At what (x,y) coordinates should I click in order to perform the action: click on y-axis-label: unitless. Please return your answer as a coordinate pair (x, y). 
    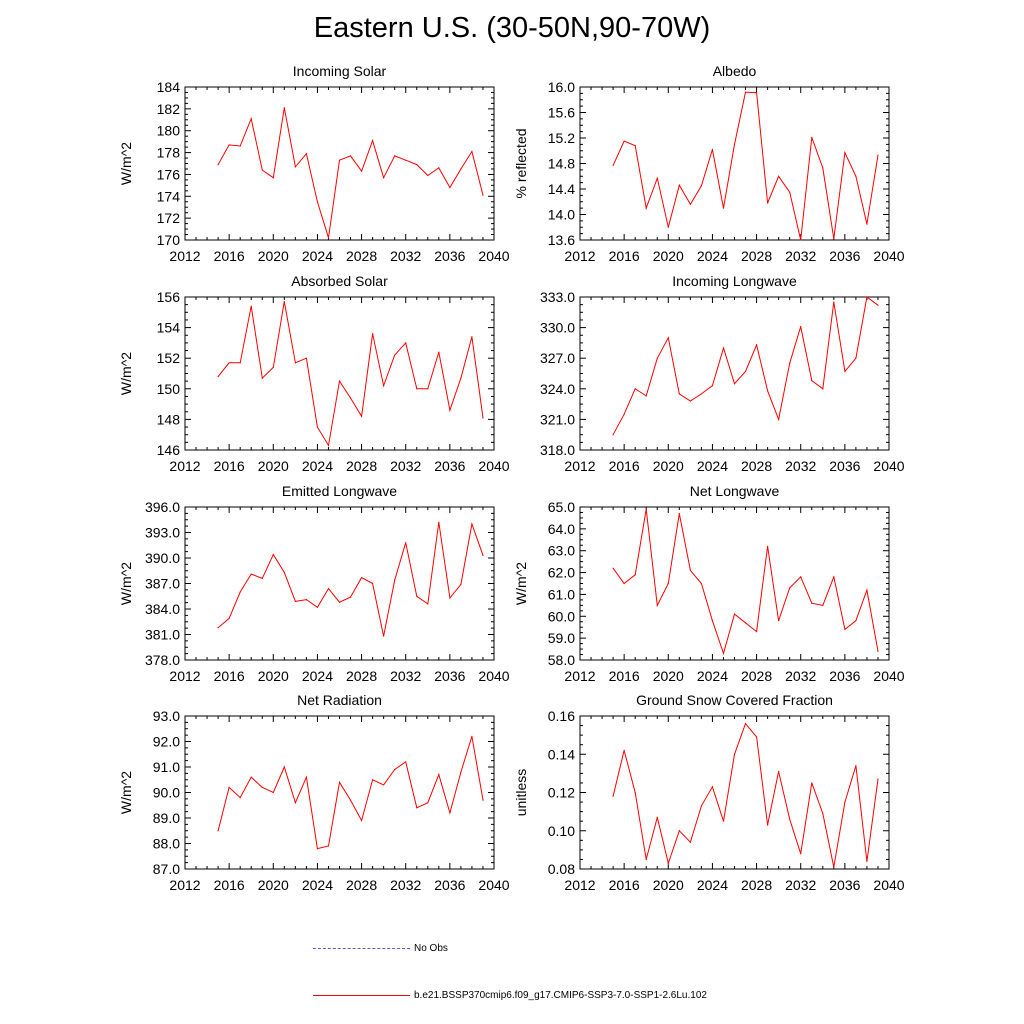
    Looking at the image, I should click on (521, 792).